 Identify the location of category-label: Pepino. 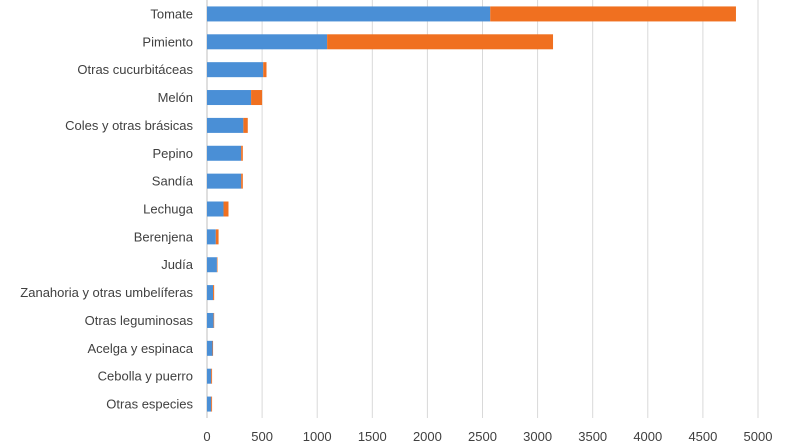
(173, 153).